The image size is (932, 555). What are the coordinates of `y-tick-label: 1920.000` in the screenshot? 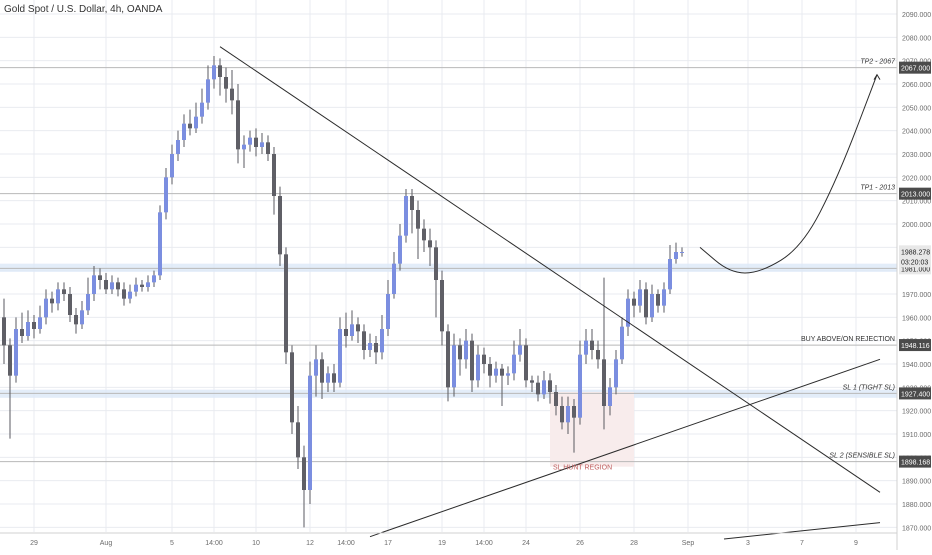 It's located at (916, 412).